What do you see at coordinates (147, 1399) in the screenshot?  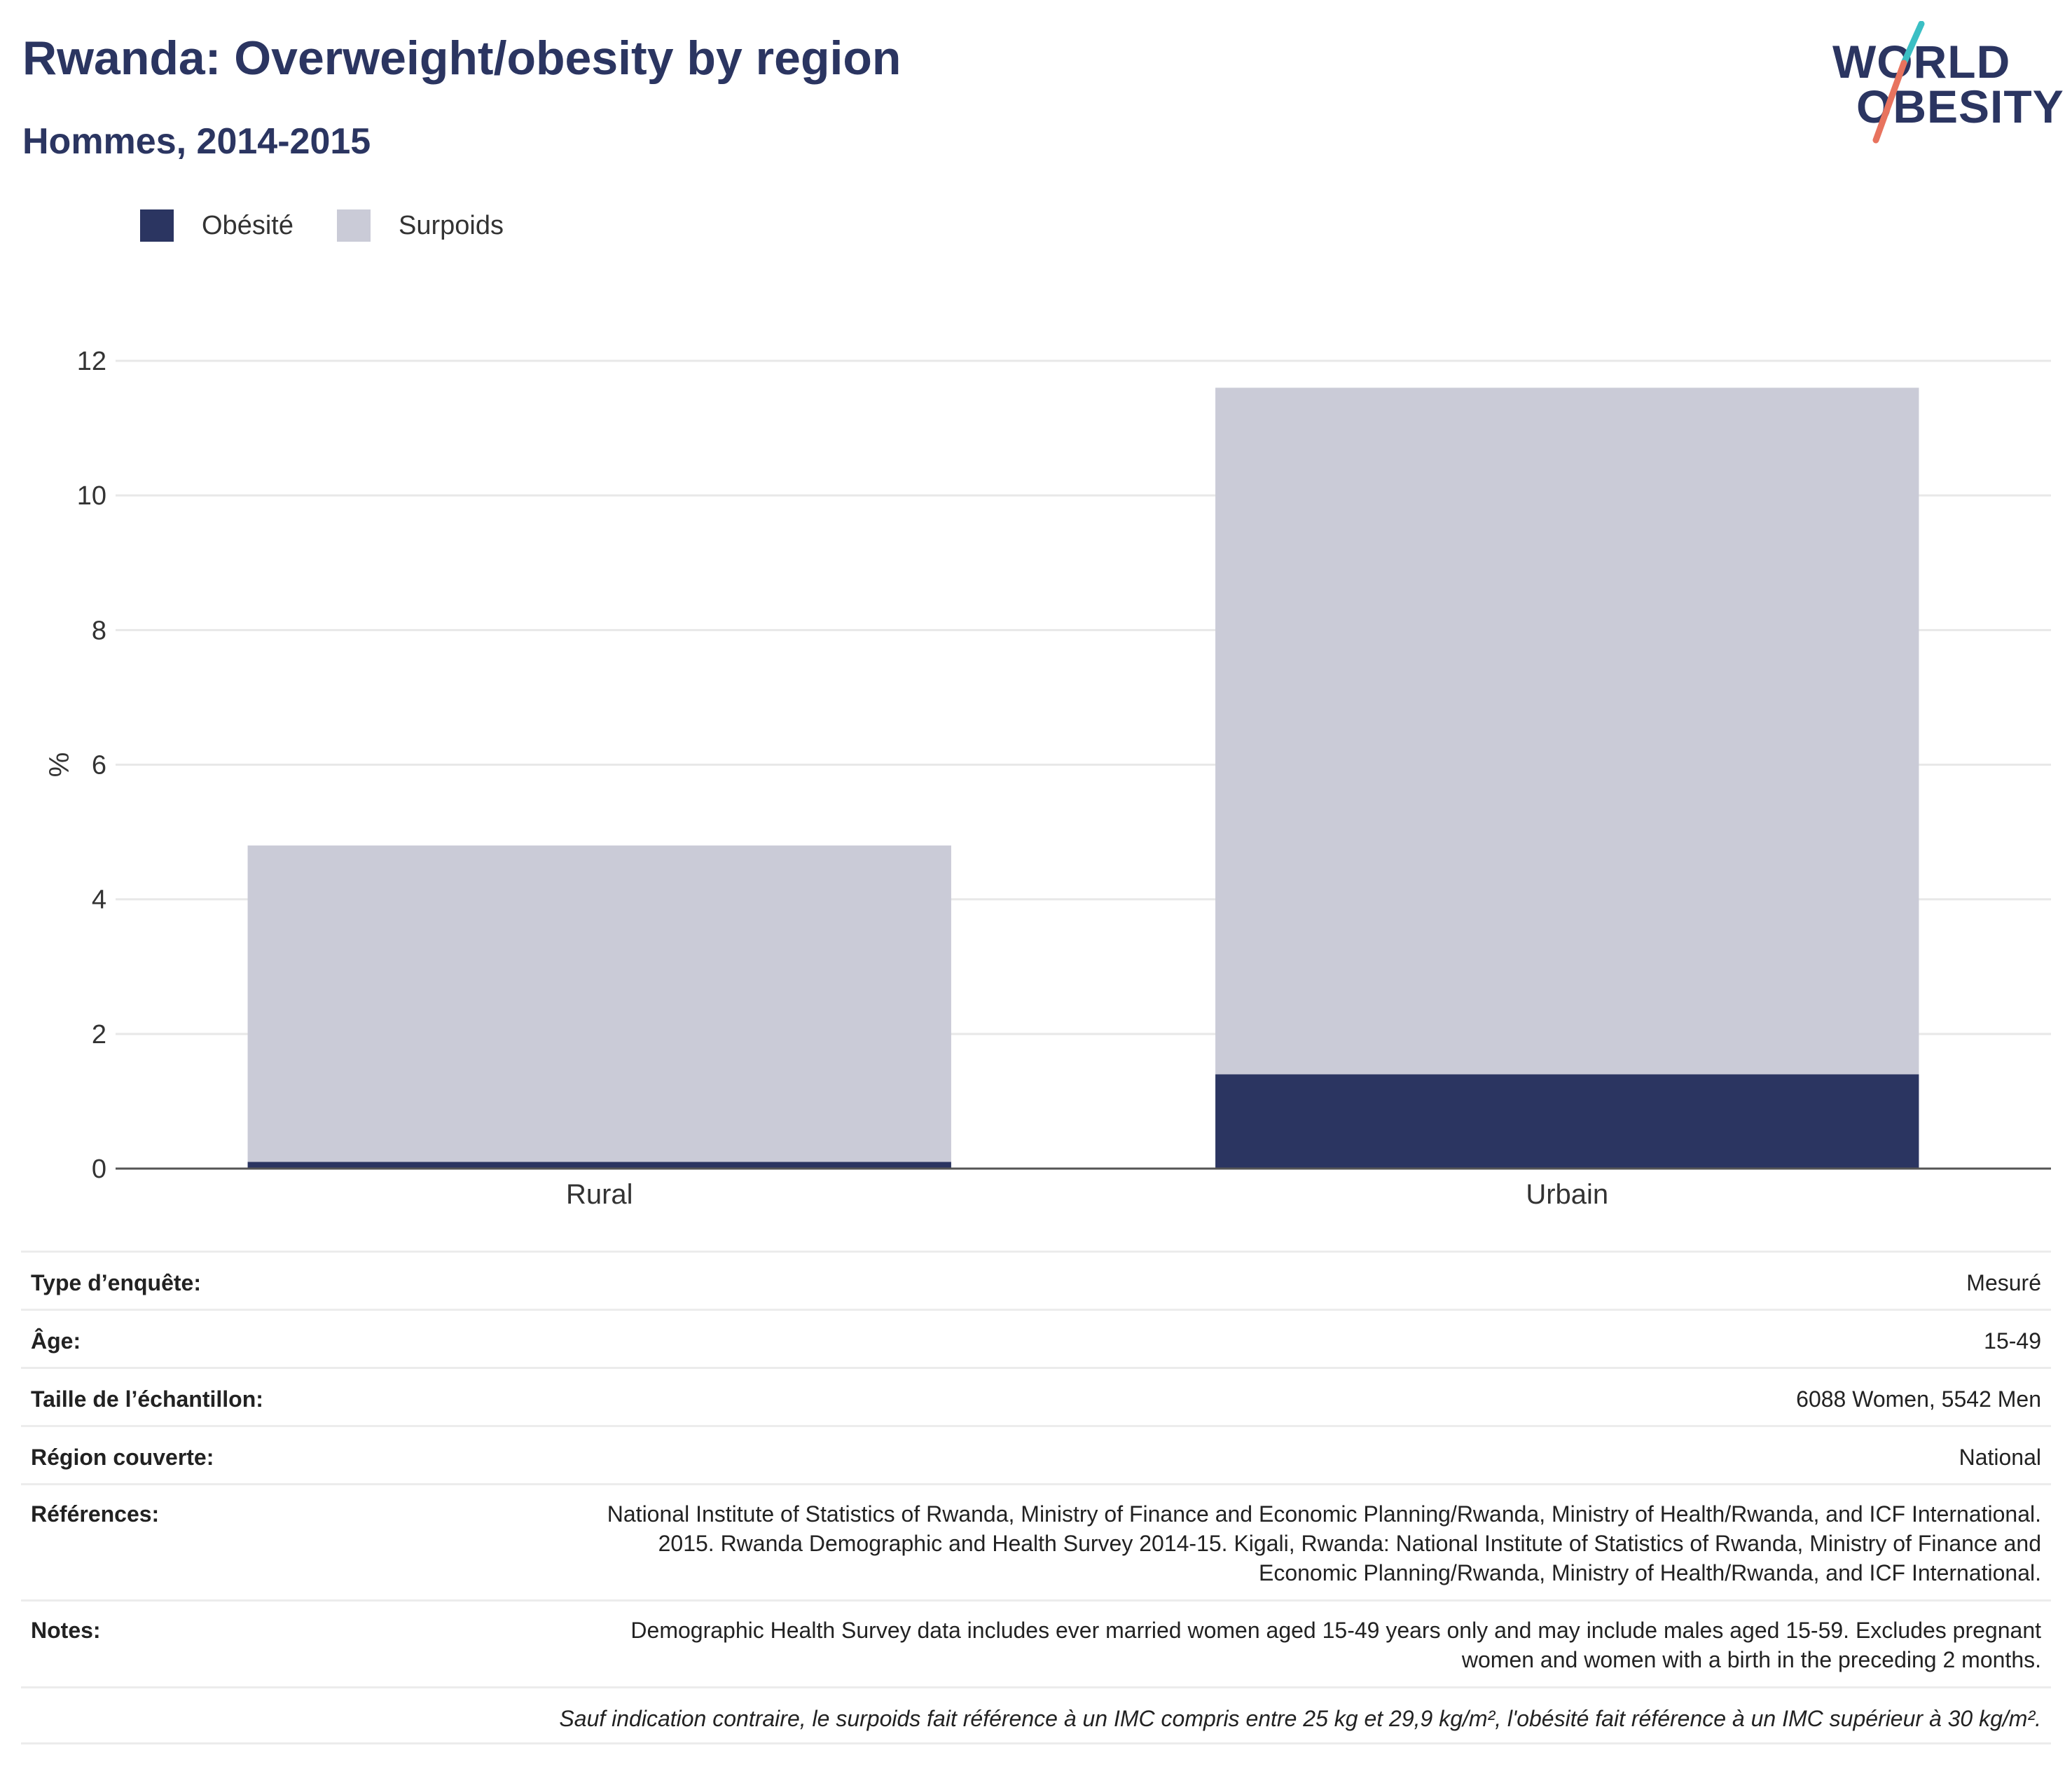 I see `info-key: Taille de l’échantillon:` at bounding box center [147, 1399].